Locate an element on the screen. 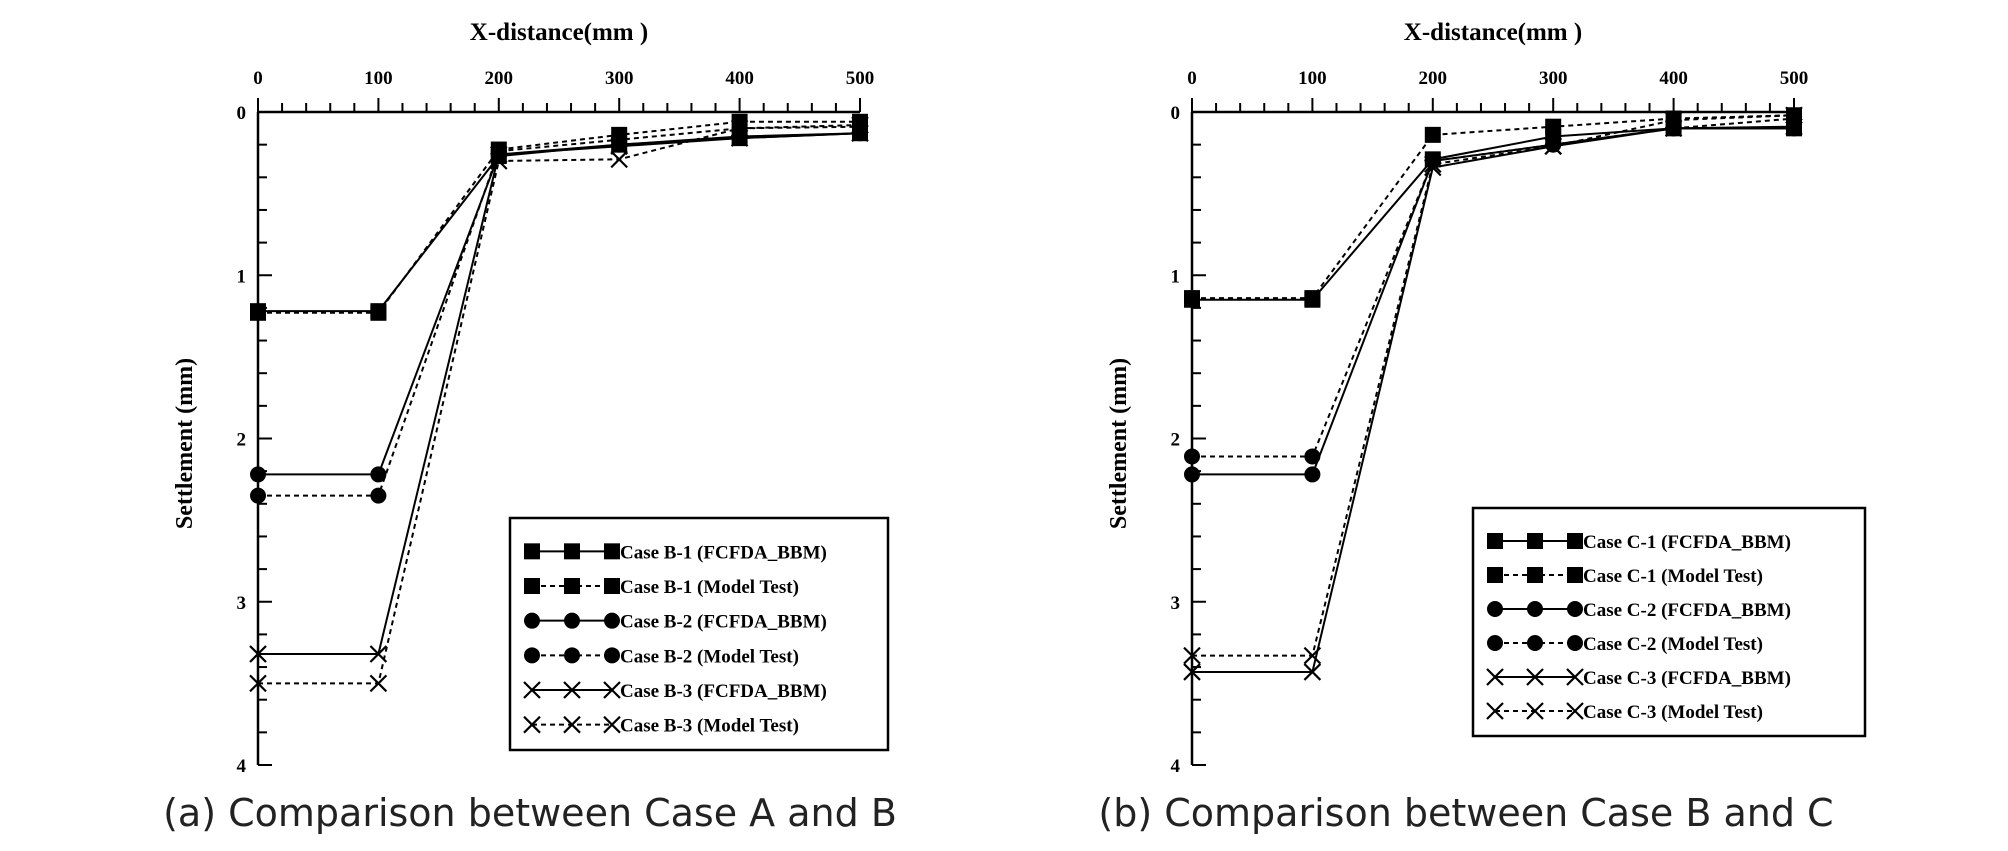  x-axis-title: X-distance(mm ) is located at coordinates (559, 32).